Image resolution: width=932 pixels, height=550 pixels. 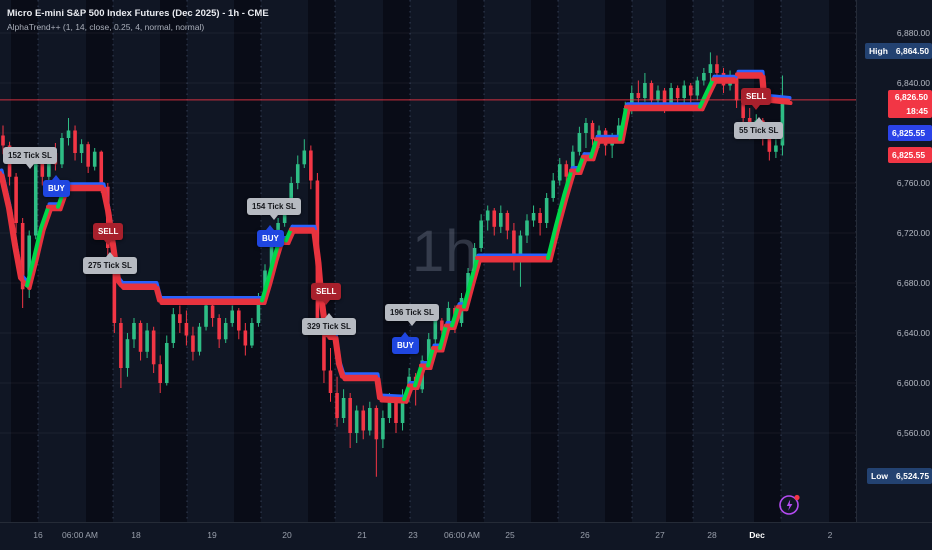 What do you see at coordinates (274, 209) in the screenshot?
I see `tick-sl-label: 154 Tick SL` at bounding box center [274, 209].